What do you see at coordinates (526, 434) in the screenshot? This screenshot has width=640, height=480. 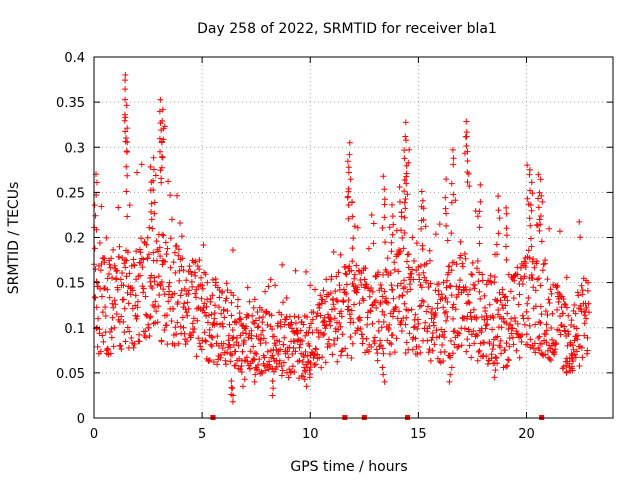 I see `x-tick-label: 20` at bounding box center [526, 434].